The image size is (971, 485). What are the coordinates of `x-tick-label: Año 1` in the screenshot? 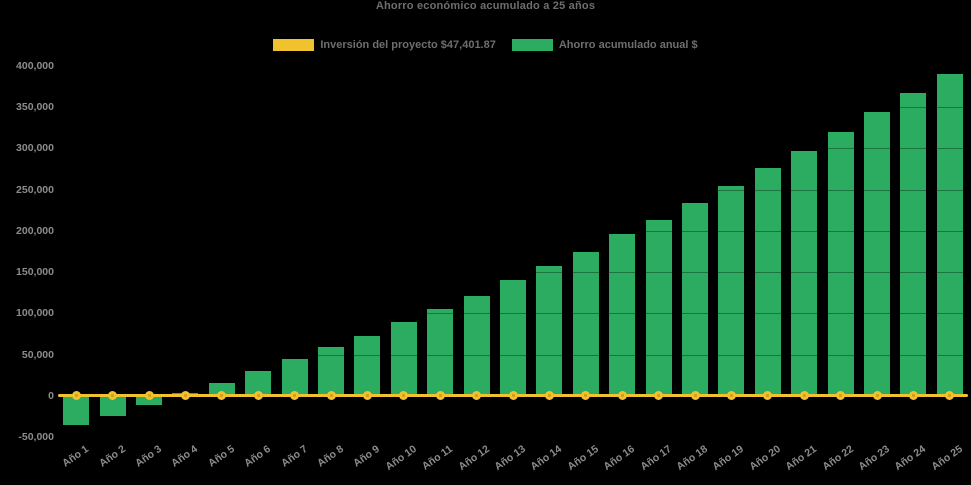 It's located at (76, 456).